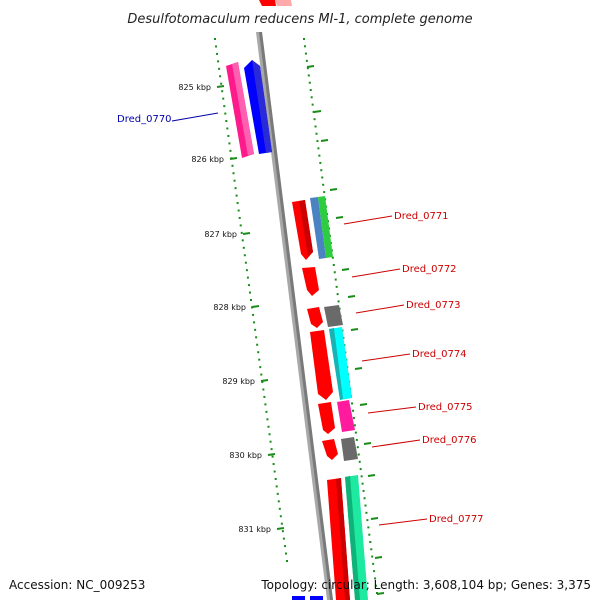 The height and width of the screenshot is (600, 600). I want to click on gene-label-dred_0775: Dred_0775, so click(445, 407).